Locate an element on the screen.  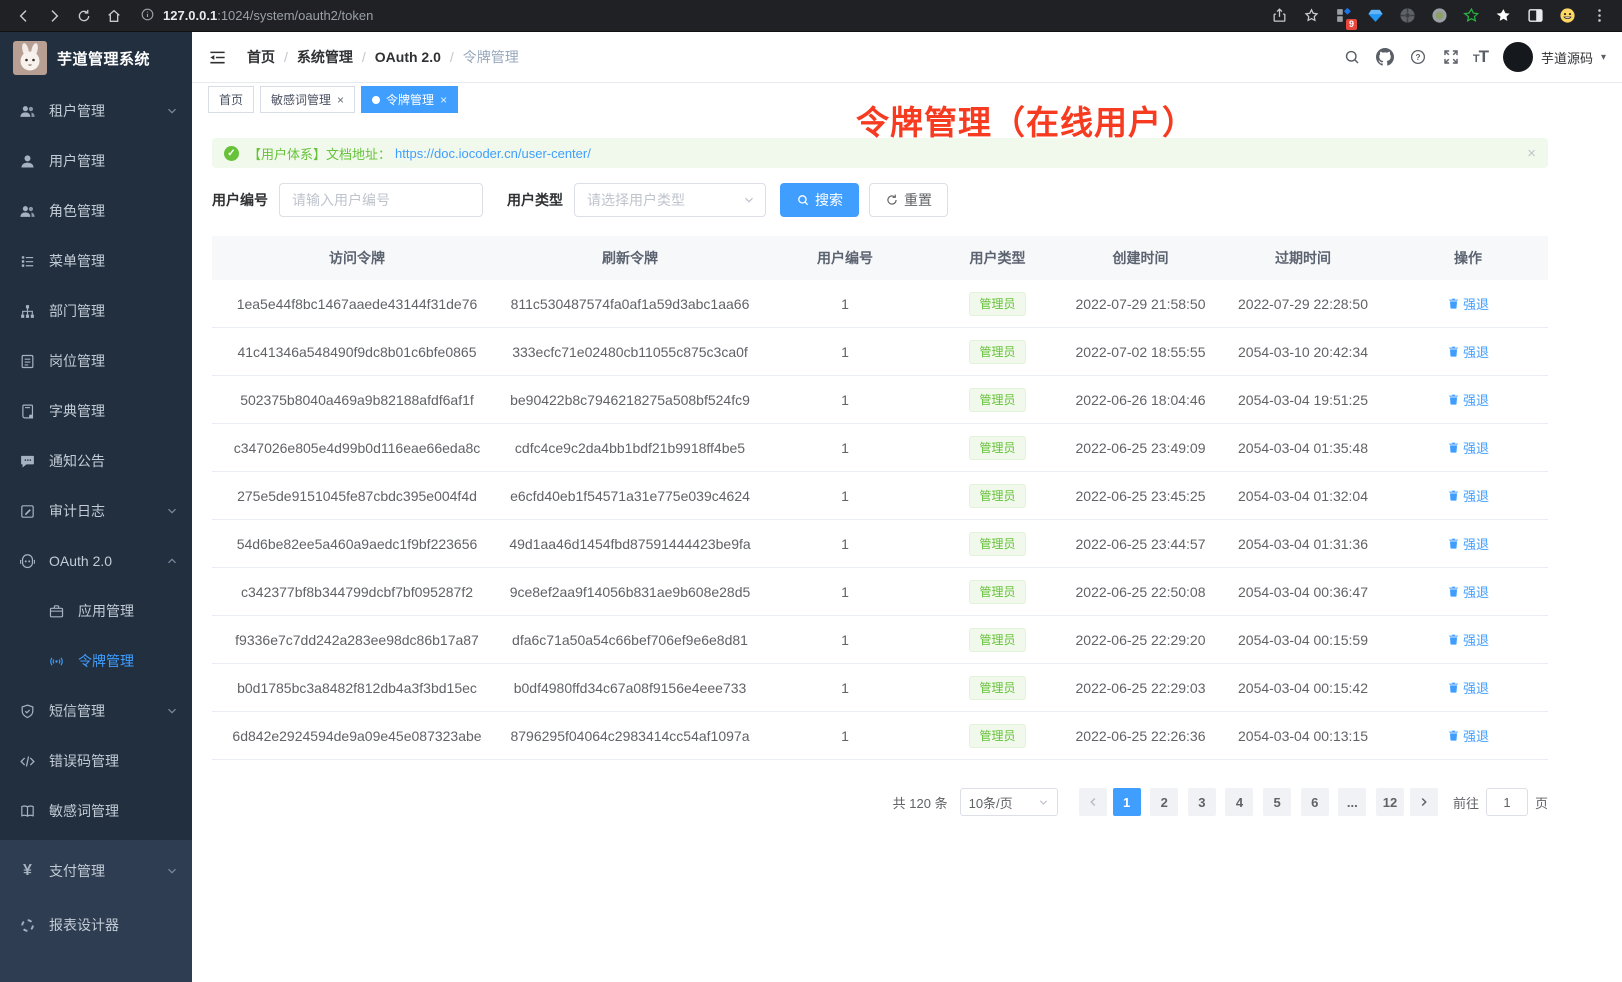
page-buttons: 1 2 3 4 5 6 ... 12 is located at coordinates (1258, 802).